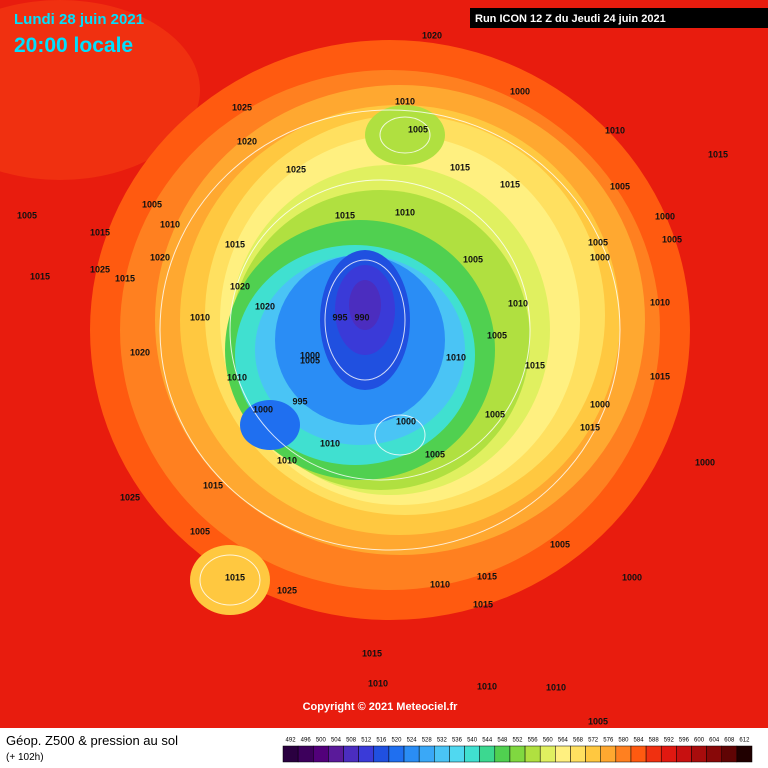 The image size is (768, 768). I want to click on scale-label: 604, so click(714, 741).